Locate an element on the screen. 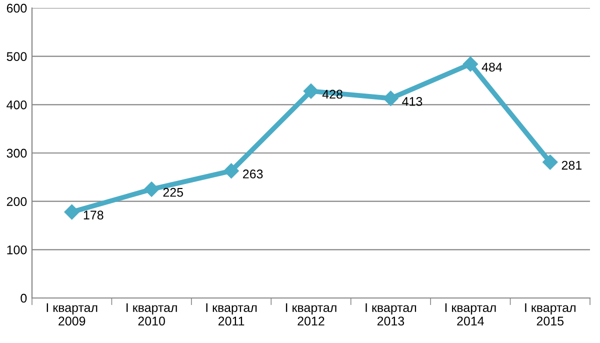 This screenshot has width=600, height=343. y-tick-label: 100 is located at coordinates (17, 249).